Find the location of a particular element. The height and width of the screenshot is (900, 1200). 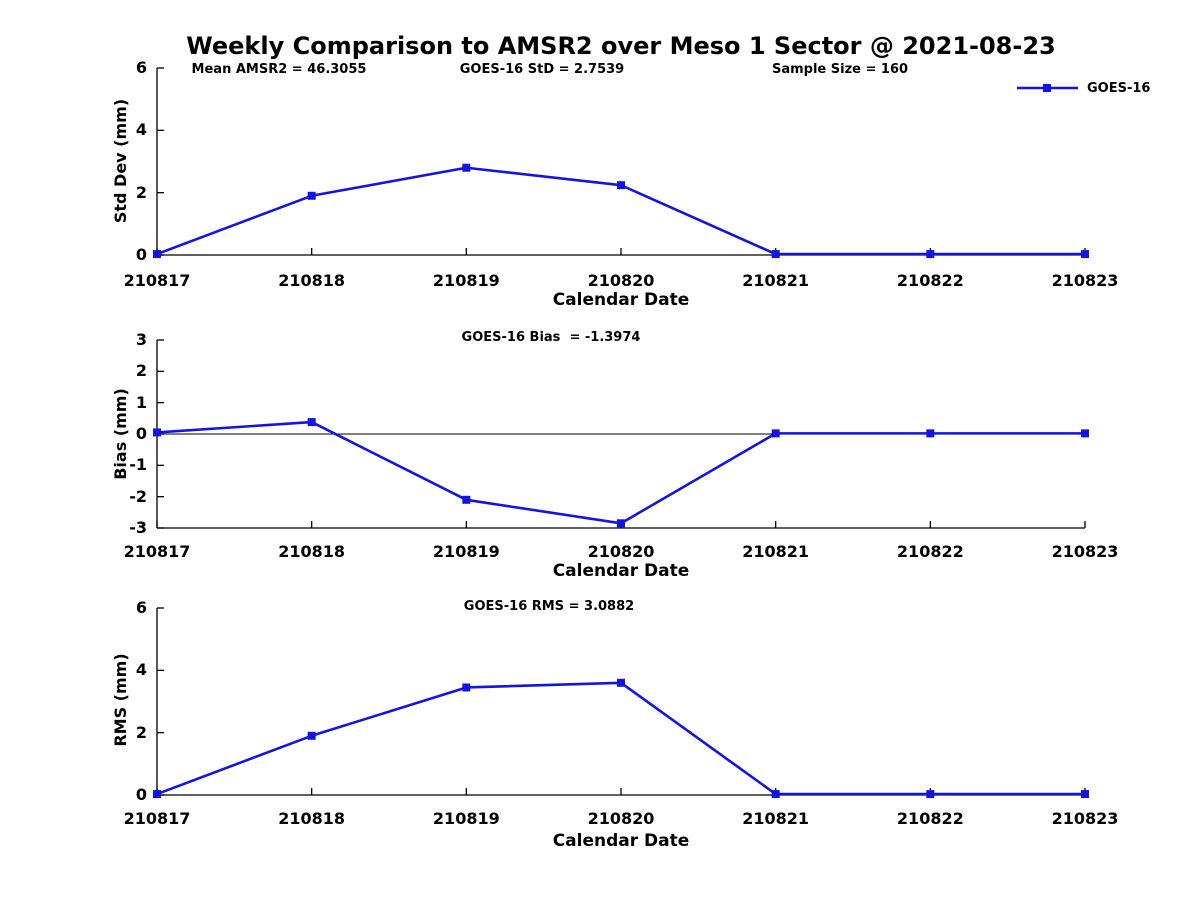

axis-annotation: GOES-16 StD = 2.7539 is located at coordinates (542, 69).